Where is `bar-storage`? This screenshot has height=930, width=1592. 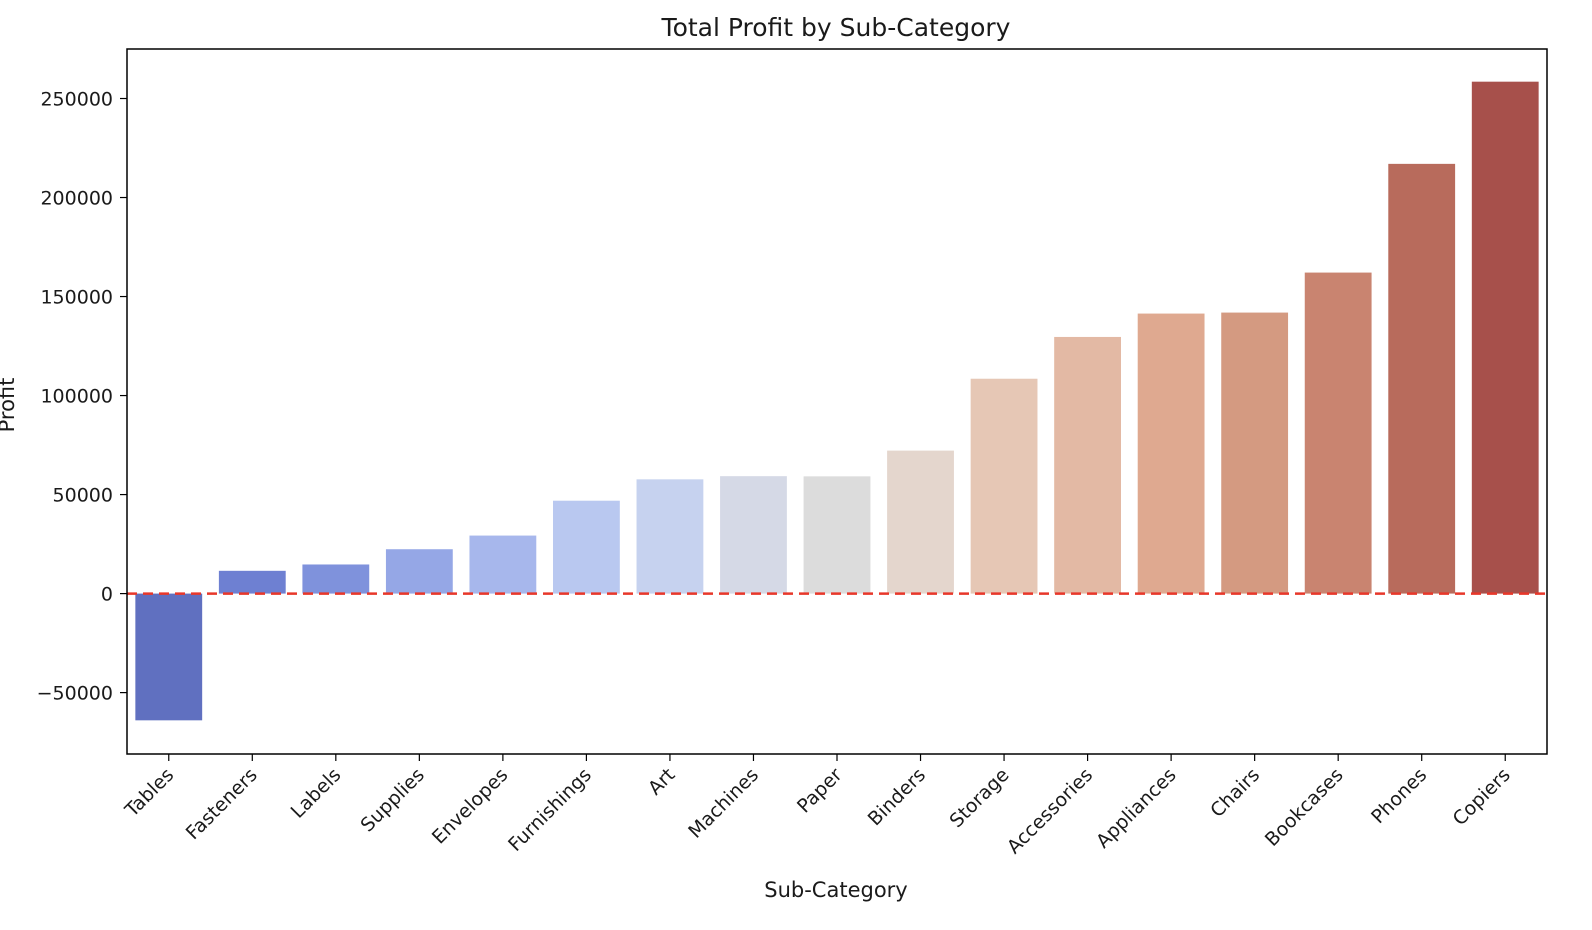 bar-storage is located at coordinates (1004, 486).